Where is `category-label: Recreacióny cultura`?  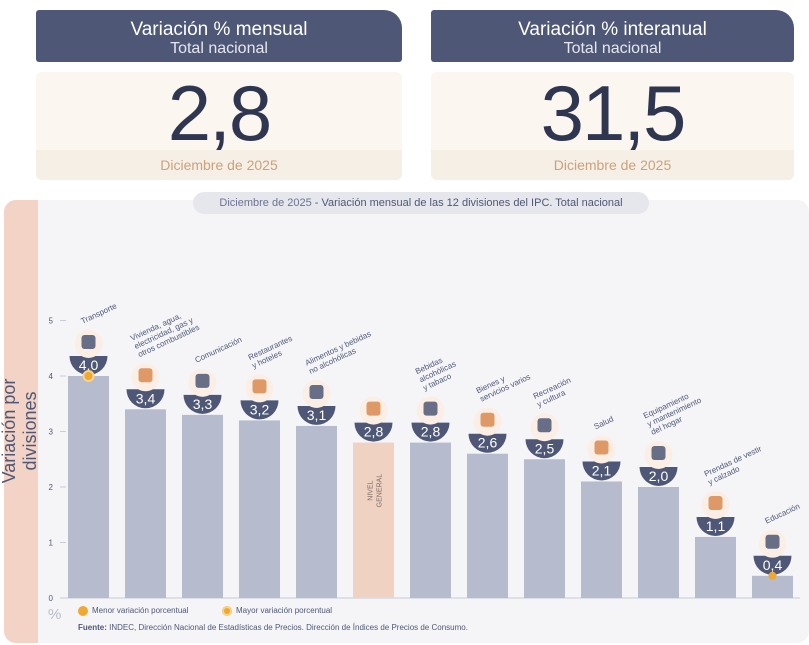
category-label: Recreacióny cultura is located at coordinates (554, 392).